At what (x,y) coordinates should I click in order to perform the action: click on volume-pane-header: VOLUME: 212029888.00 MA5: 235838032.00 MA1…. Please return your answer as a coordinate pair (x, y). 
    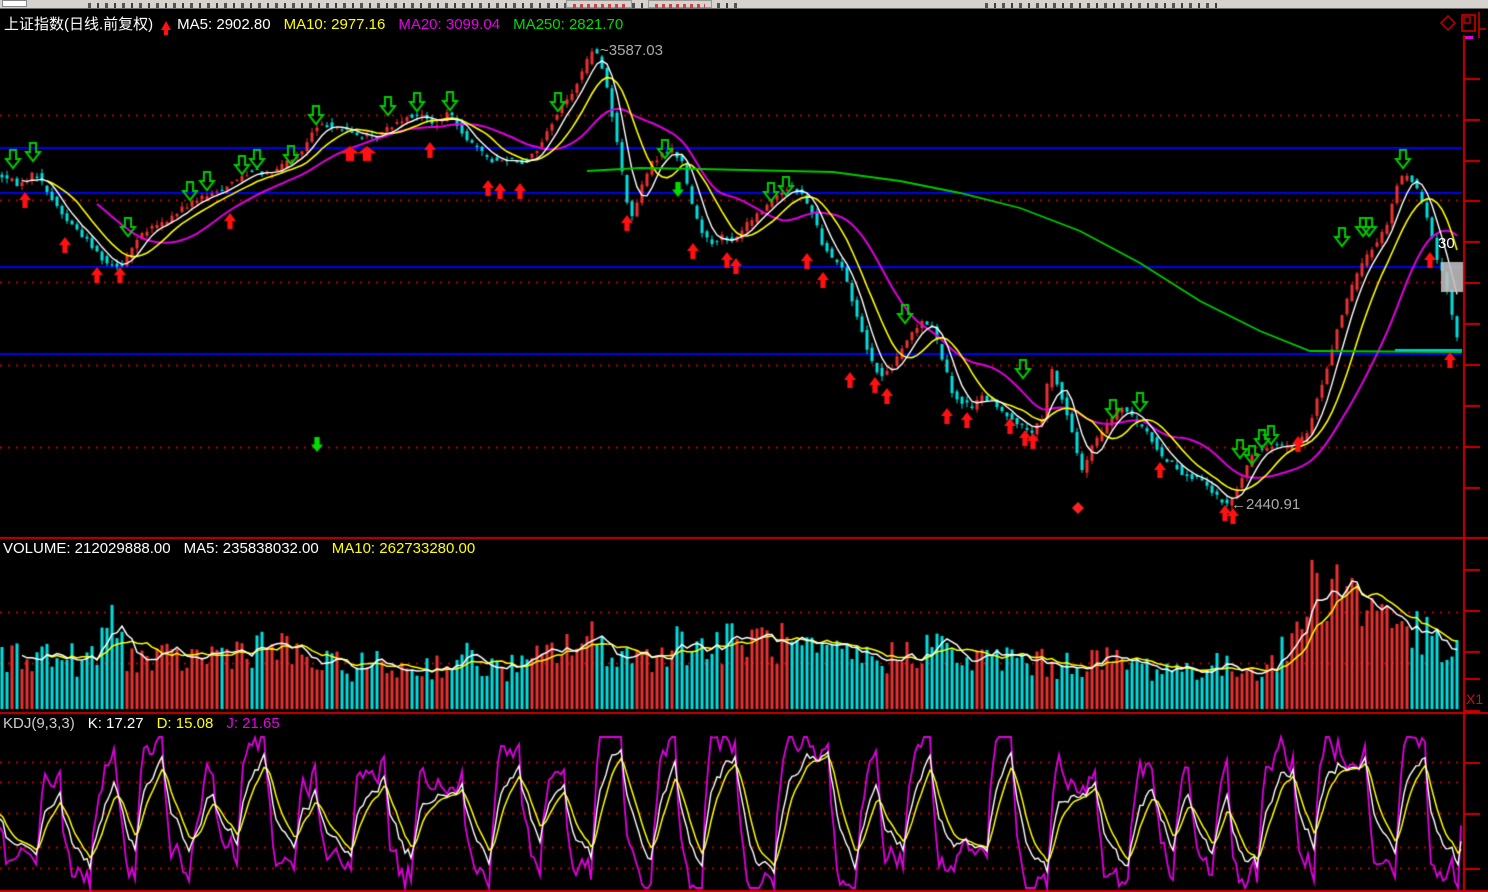
    Looking at the image, I should click on (245, 548).